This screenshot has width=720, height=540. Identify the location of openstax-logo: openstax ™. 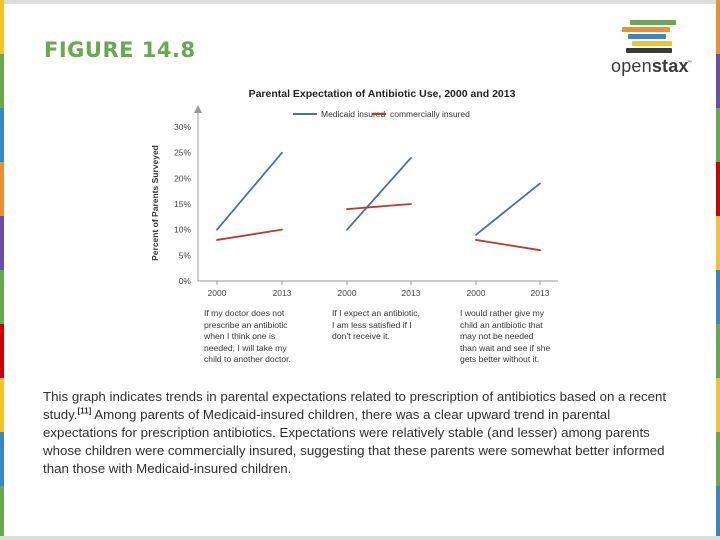
(651, 48).